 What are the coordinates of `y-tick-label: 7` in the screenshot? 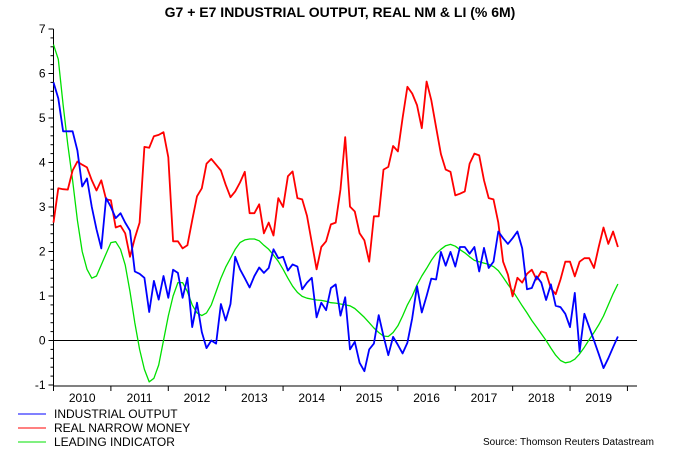 It's located at (42, 29).